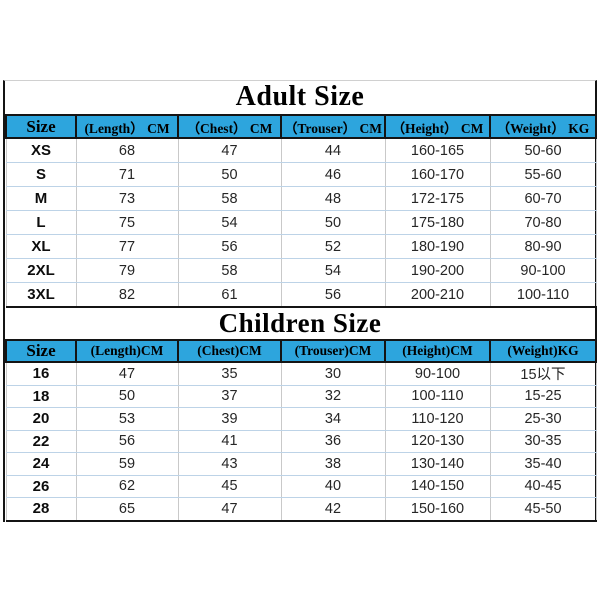 The image size is (600, 600). I want to click on adult-table-row: 2XL 79 58 54 190-200 90-100, so click(301, 270).